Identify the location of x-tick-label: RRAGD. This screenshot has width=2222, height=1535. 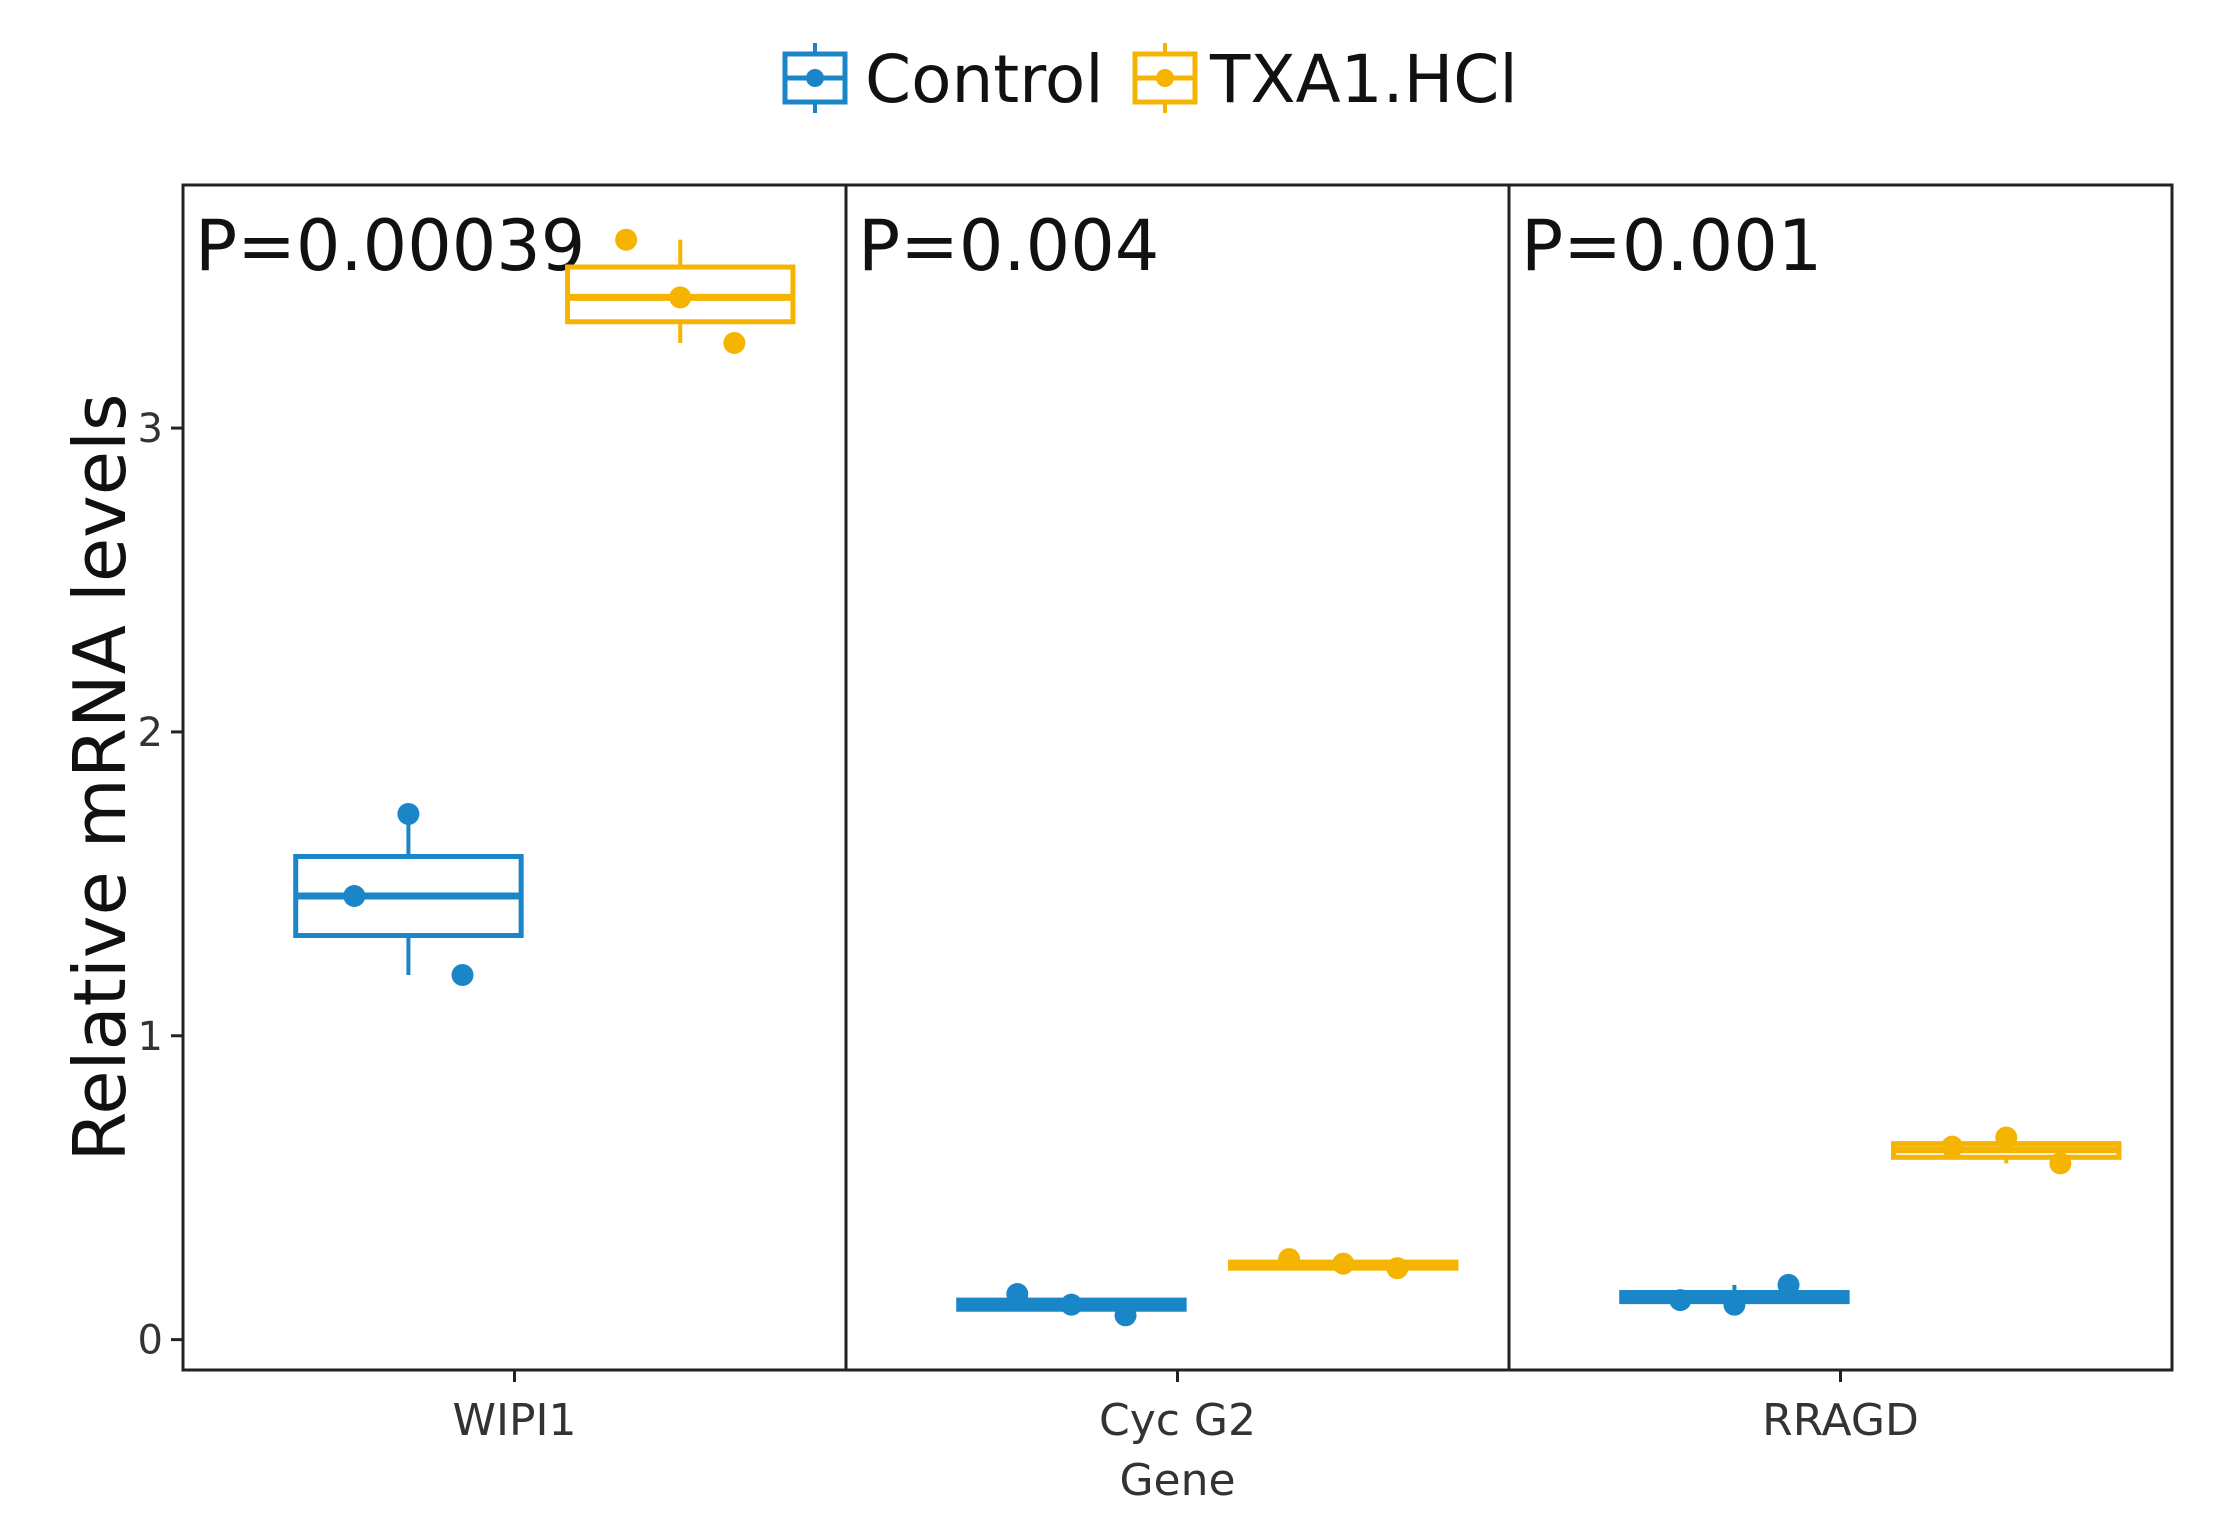
(1840, 1420).